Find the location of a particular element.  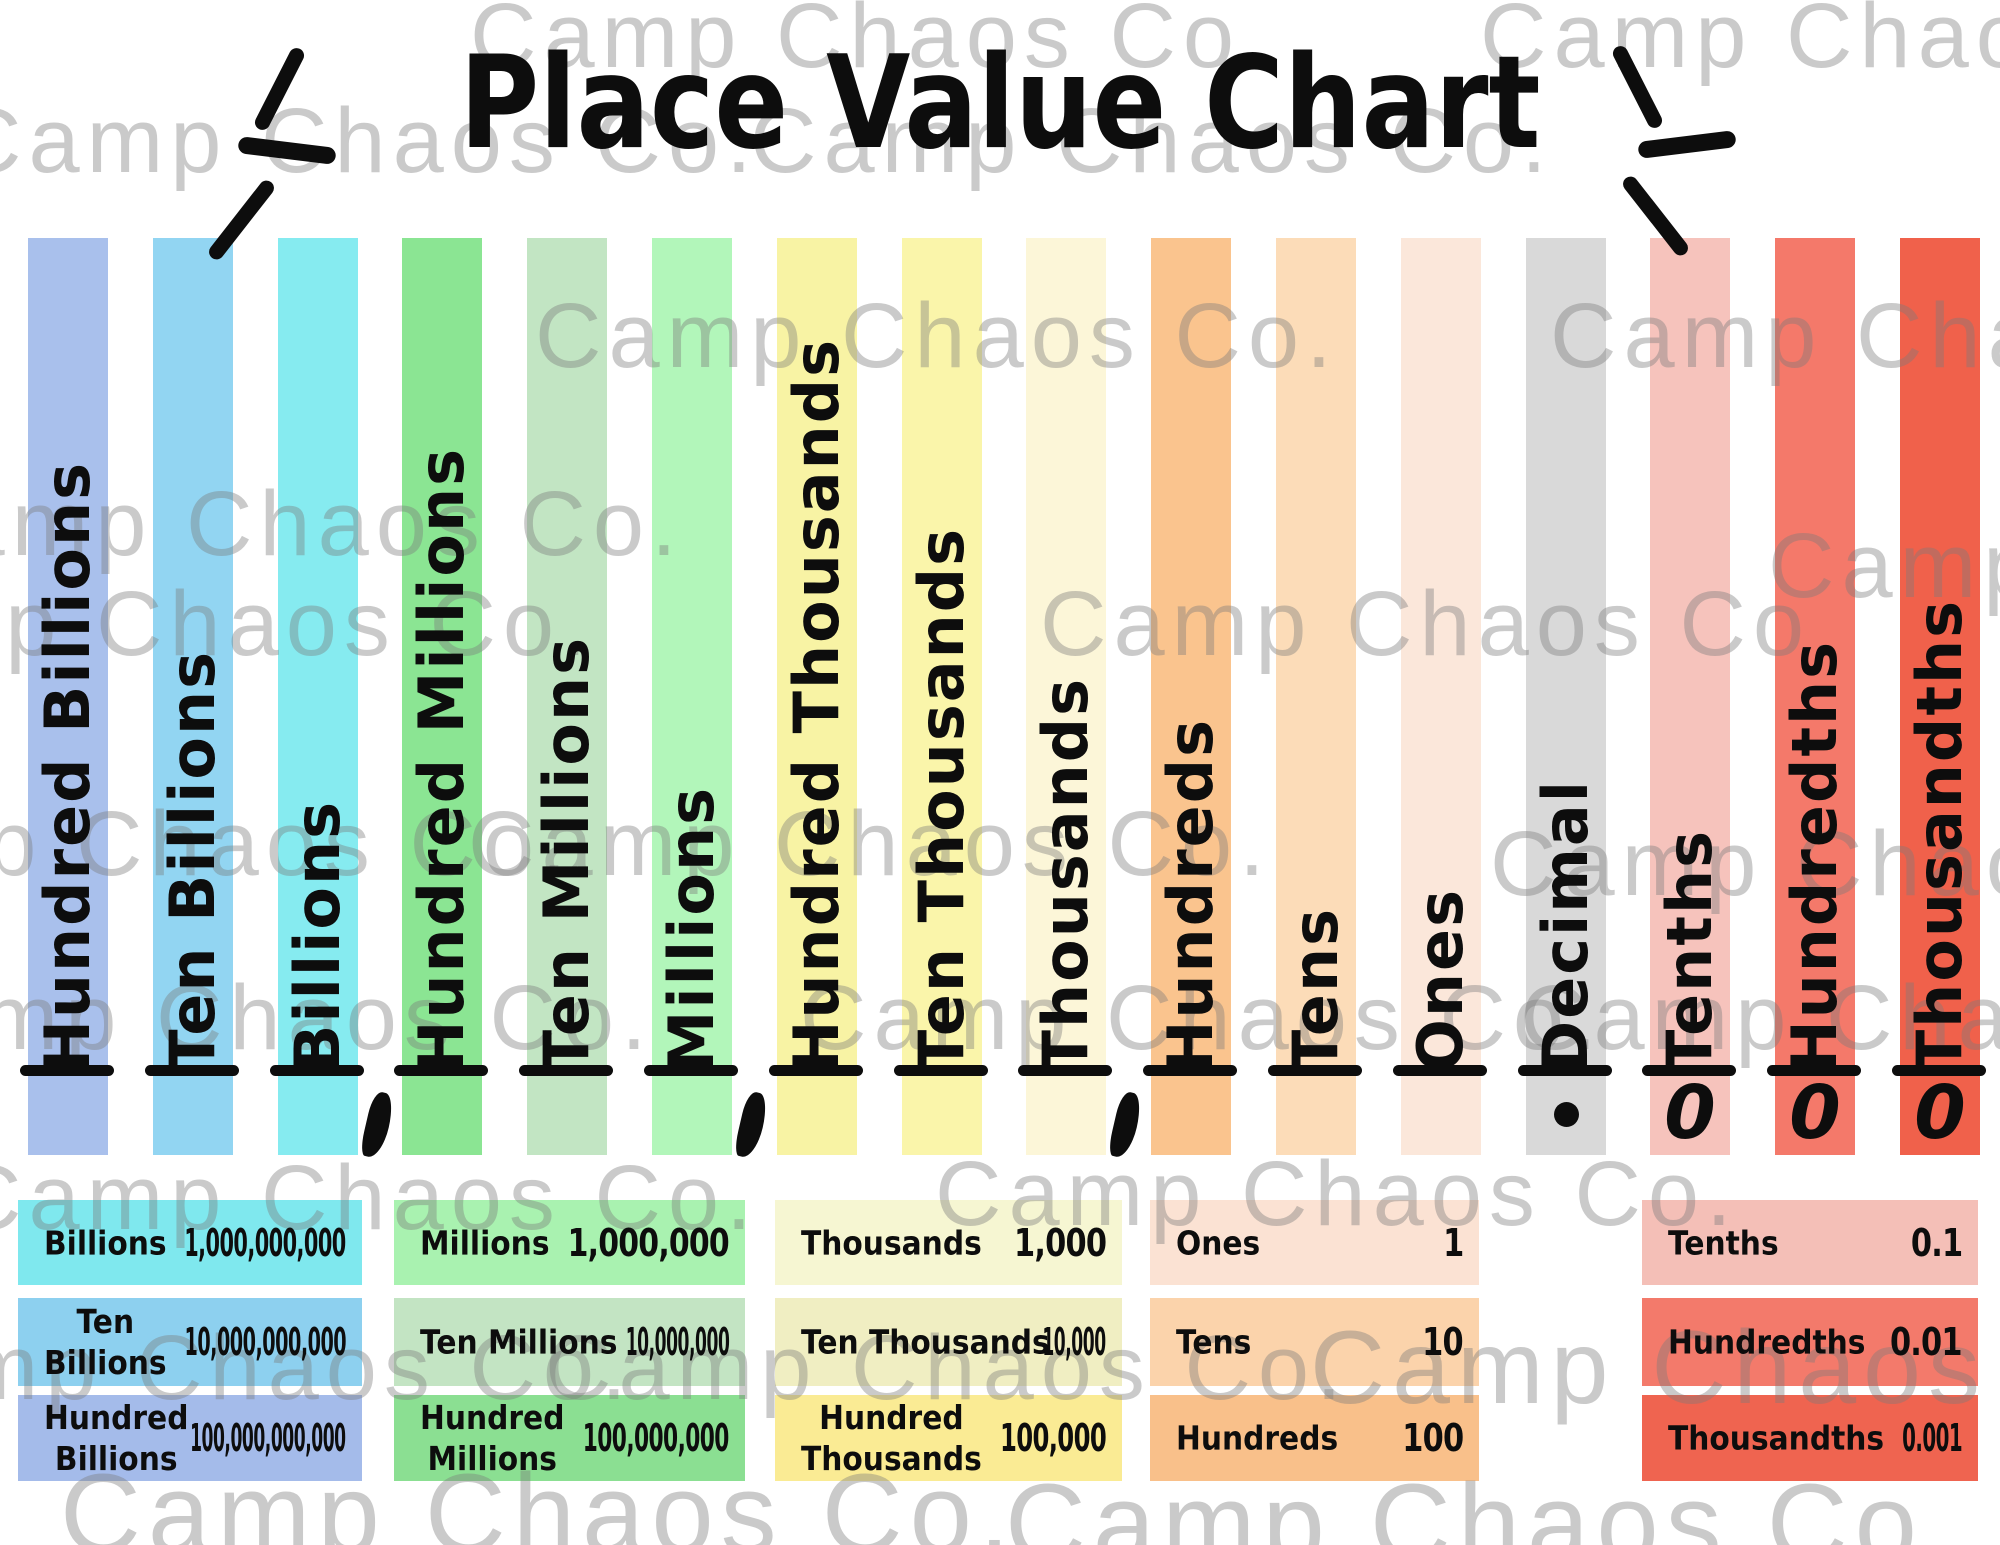

column-hundredths: Hundredths 0 is located at coordinates (1814, 697).